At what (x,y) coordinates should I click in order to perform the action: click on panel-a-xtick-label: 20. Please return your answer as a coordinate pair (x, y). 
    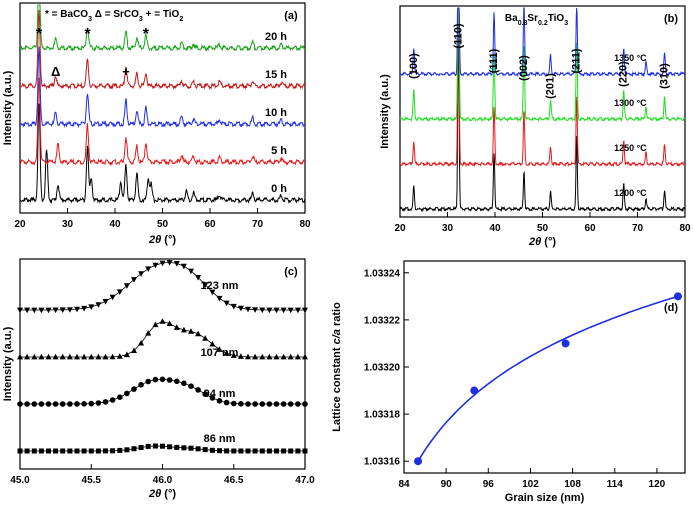
    Looking at the image, I should click on (20, 224).